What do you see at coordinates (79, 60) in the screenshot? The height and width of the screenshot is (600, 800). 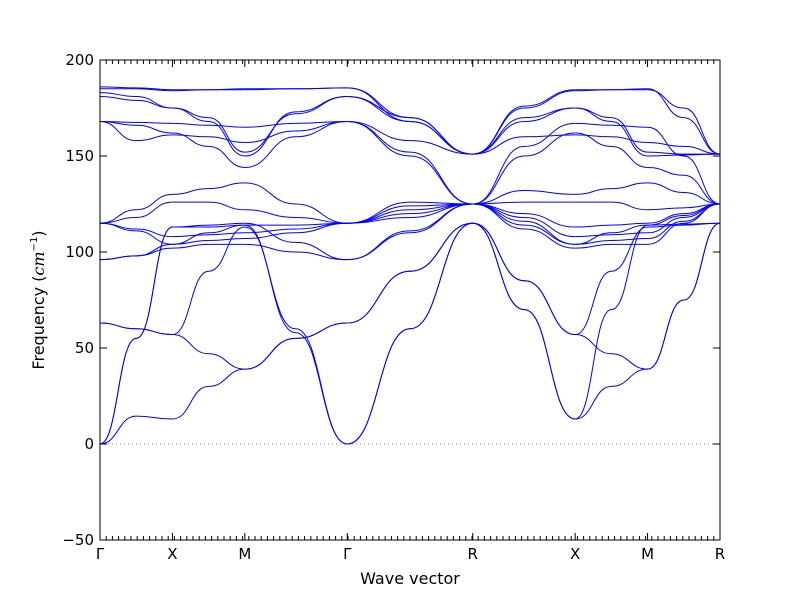 I see `y-tick-label: 200` at bounding box center [79, 60].